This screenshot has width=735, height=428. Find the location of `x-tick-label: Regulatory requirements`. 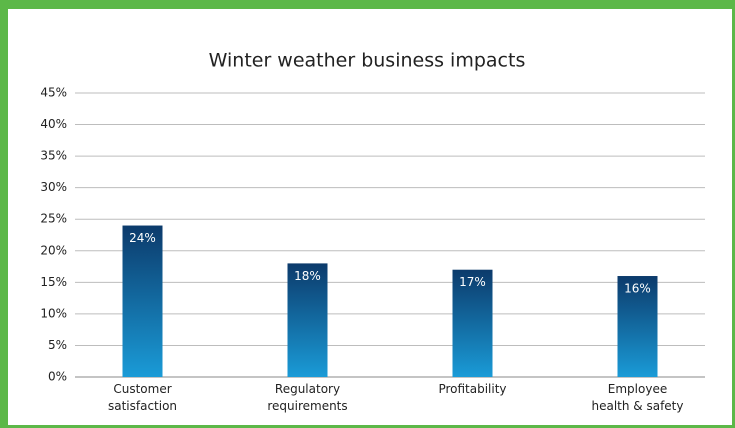

x-tick-label: Regulatory requirements is located at coordinates (307, 397).